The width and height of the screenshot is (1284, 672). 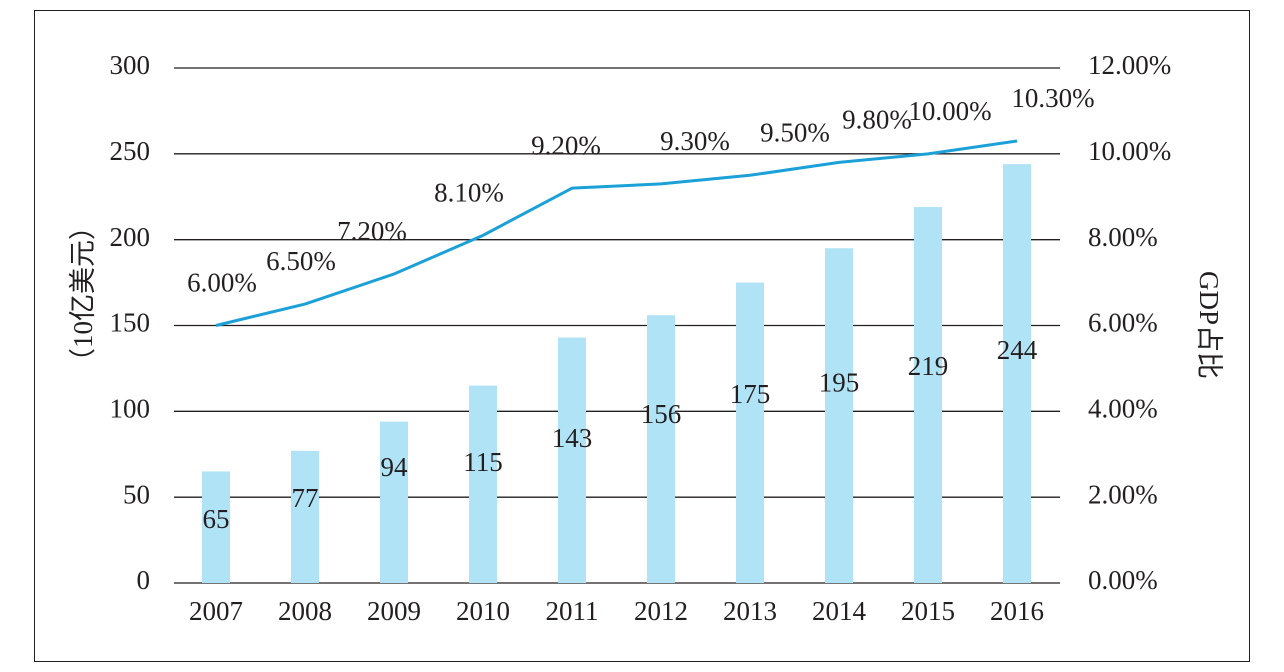 I want to click on bar-value-label: 195, so click(x=839, y=383).